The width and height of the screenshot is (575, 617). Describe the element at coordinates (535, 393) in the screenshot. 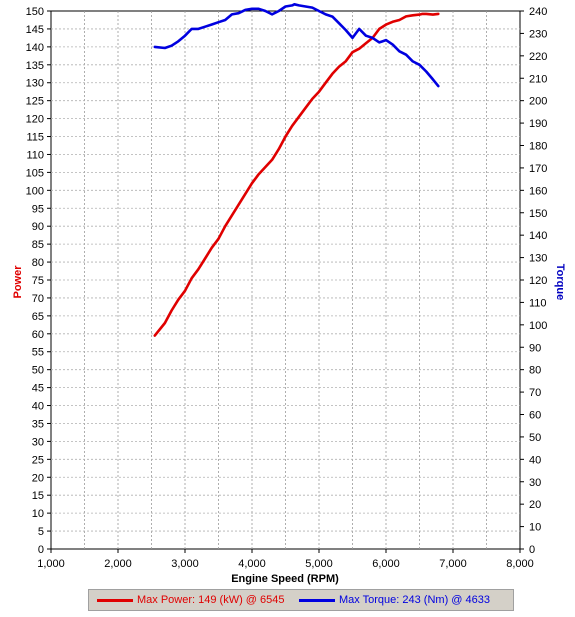

I see `right-tick-label: 70` at that location.